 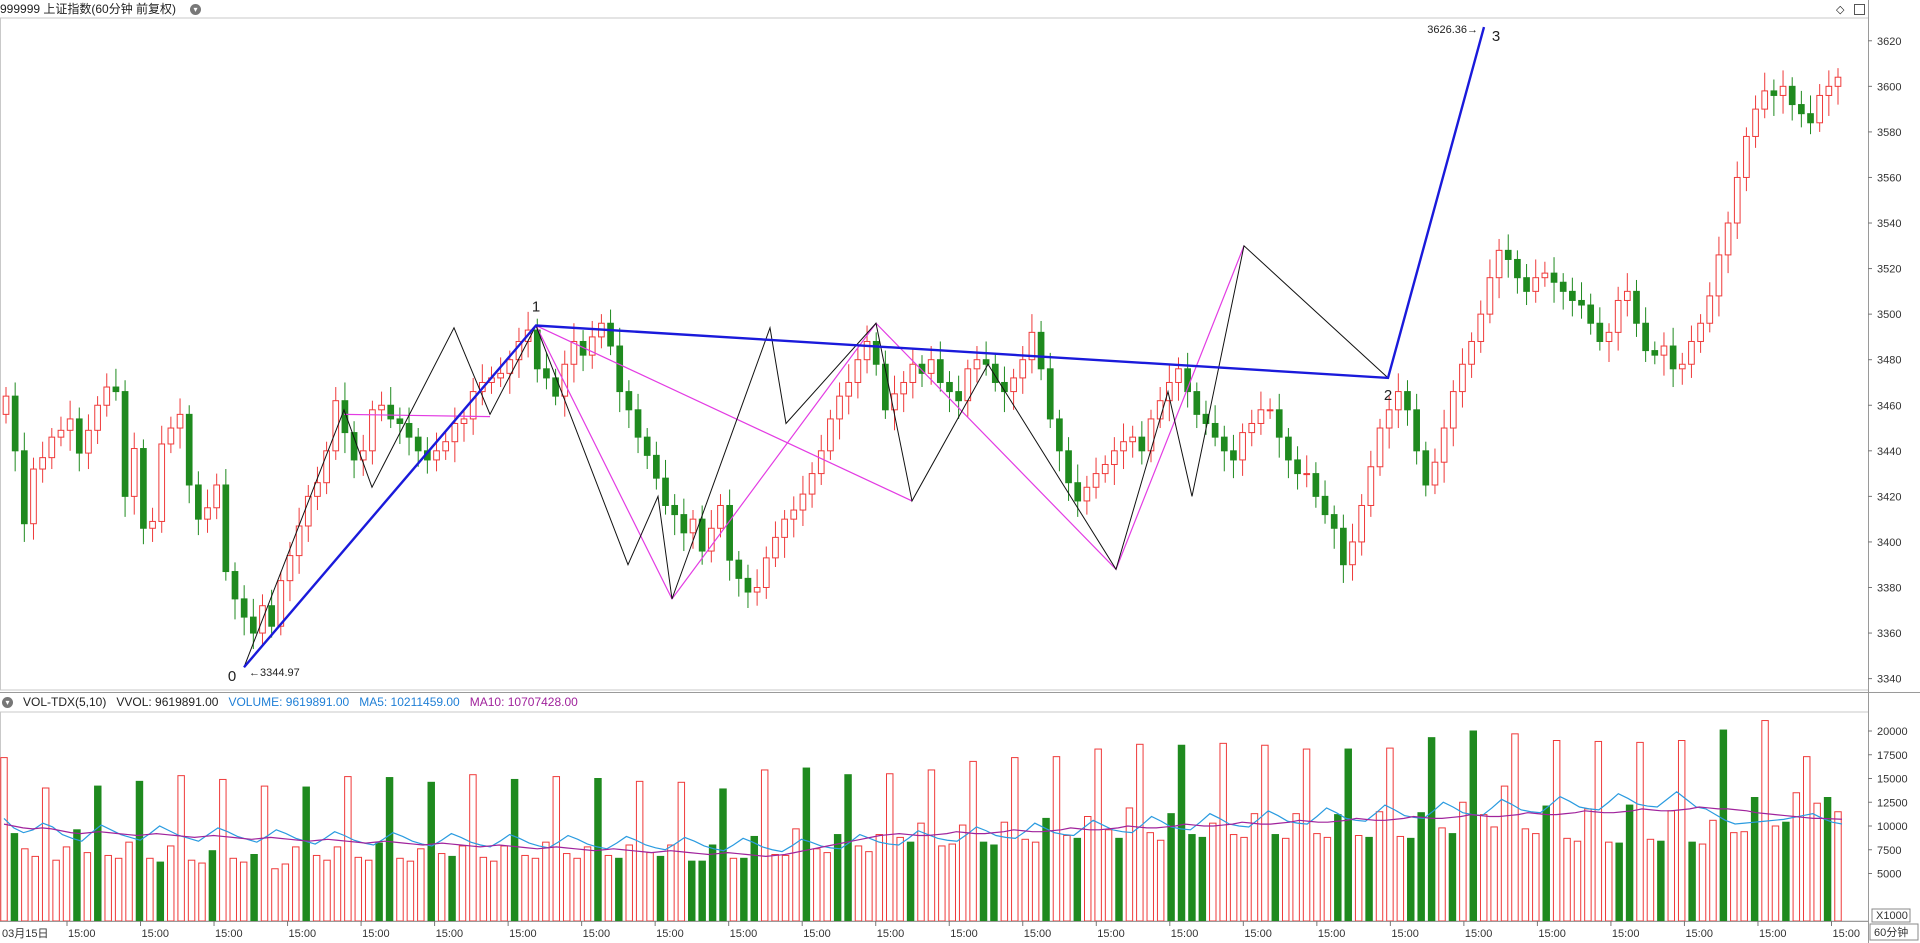 I want to click on diamond-icon: ◇, so click(x=1840, y=10).